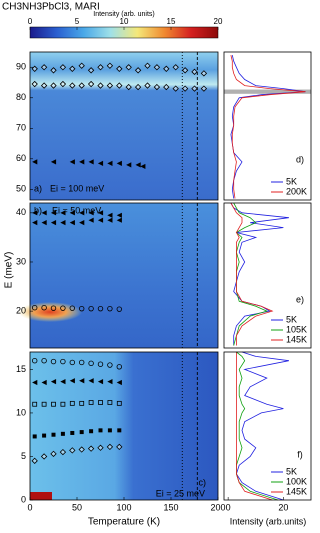 The image size is (320, 533). I want to click on x-axis-label: Temperature (K), so click(124, 522).